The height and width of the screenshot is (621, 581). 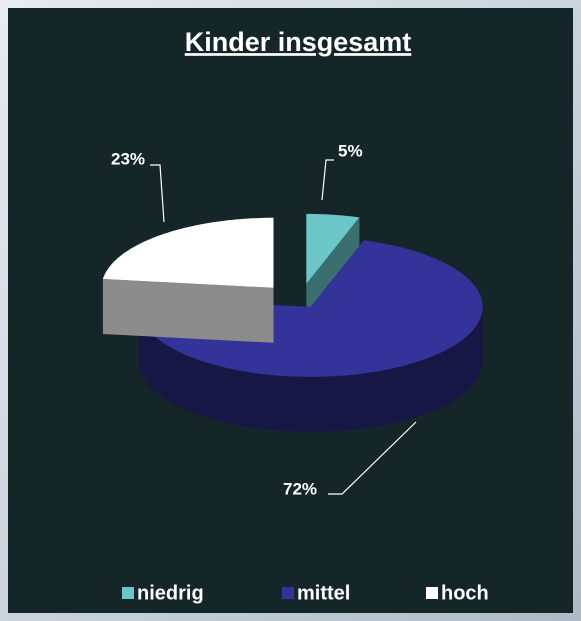 I want to click on chart-title: Kinder insgesamt, so click(x=298, y=42).